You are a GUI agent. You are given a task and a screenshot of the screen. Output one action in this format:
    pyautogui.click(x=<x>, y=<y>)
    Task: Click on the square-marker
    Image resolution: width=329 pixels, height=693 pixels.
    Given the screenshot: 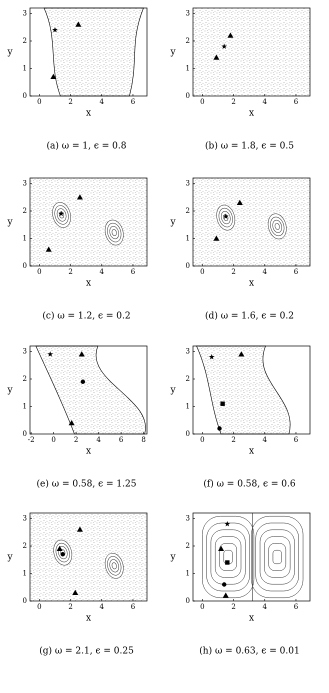 What is the action you would take?
    pyautogui.click(x=227, y=562)
    